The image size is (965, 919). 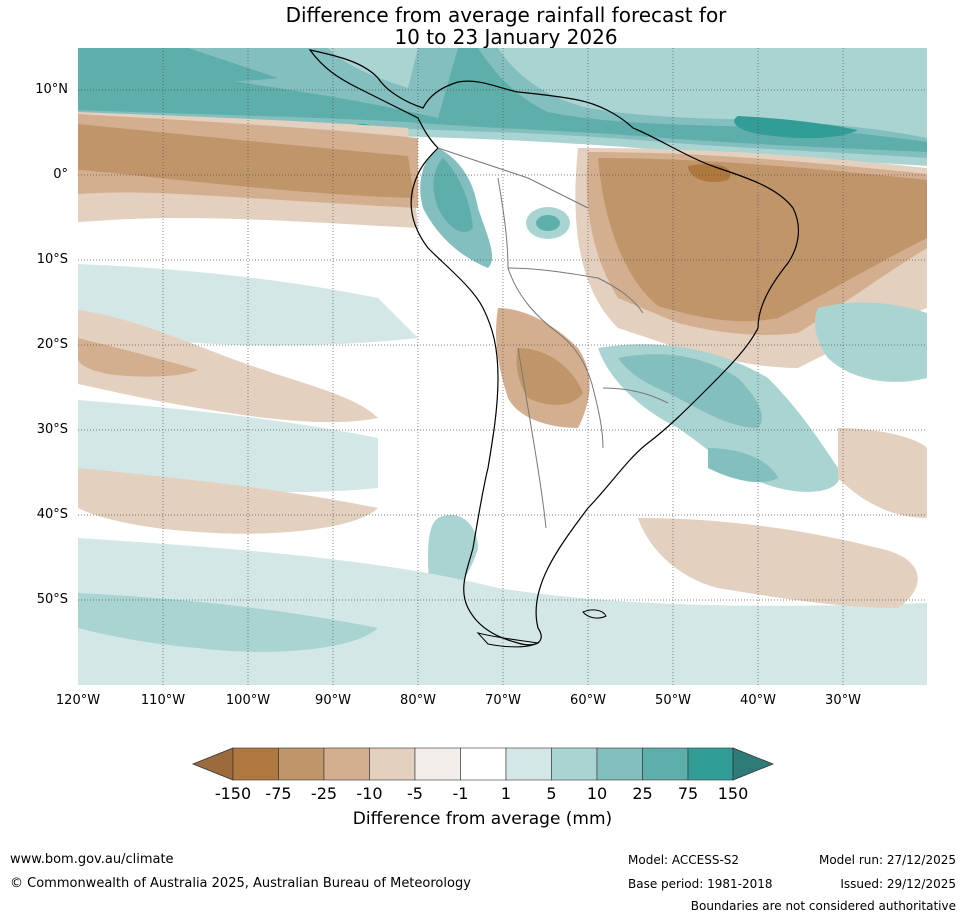 What do you see at coordinates (60, 174) in the screenshot?
I see `lat-label-0: 0°` at bounding box center [60, 174].